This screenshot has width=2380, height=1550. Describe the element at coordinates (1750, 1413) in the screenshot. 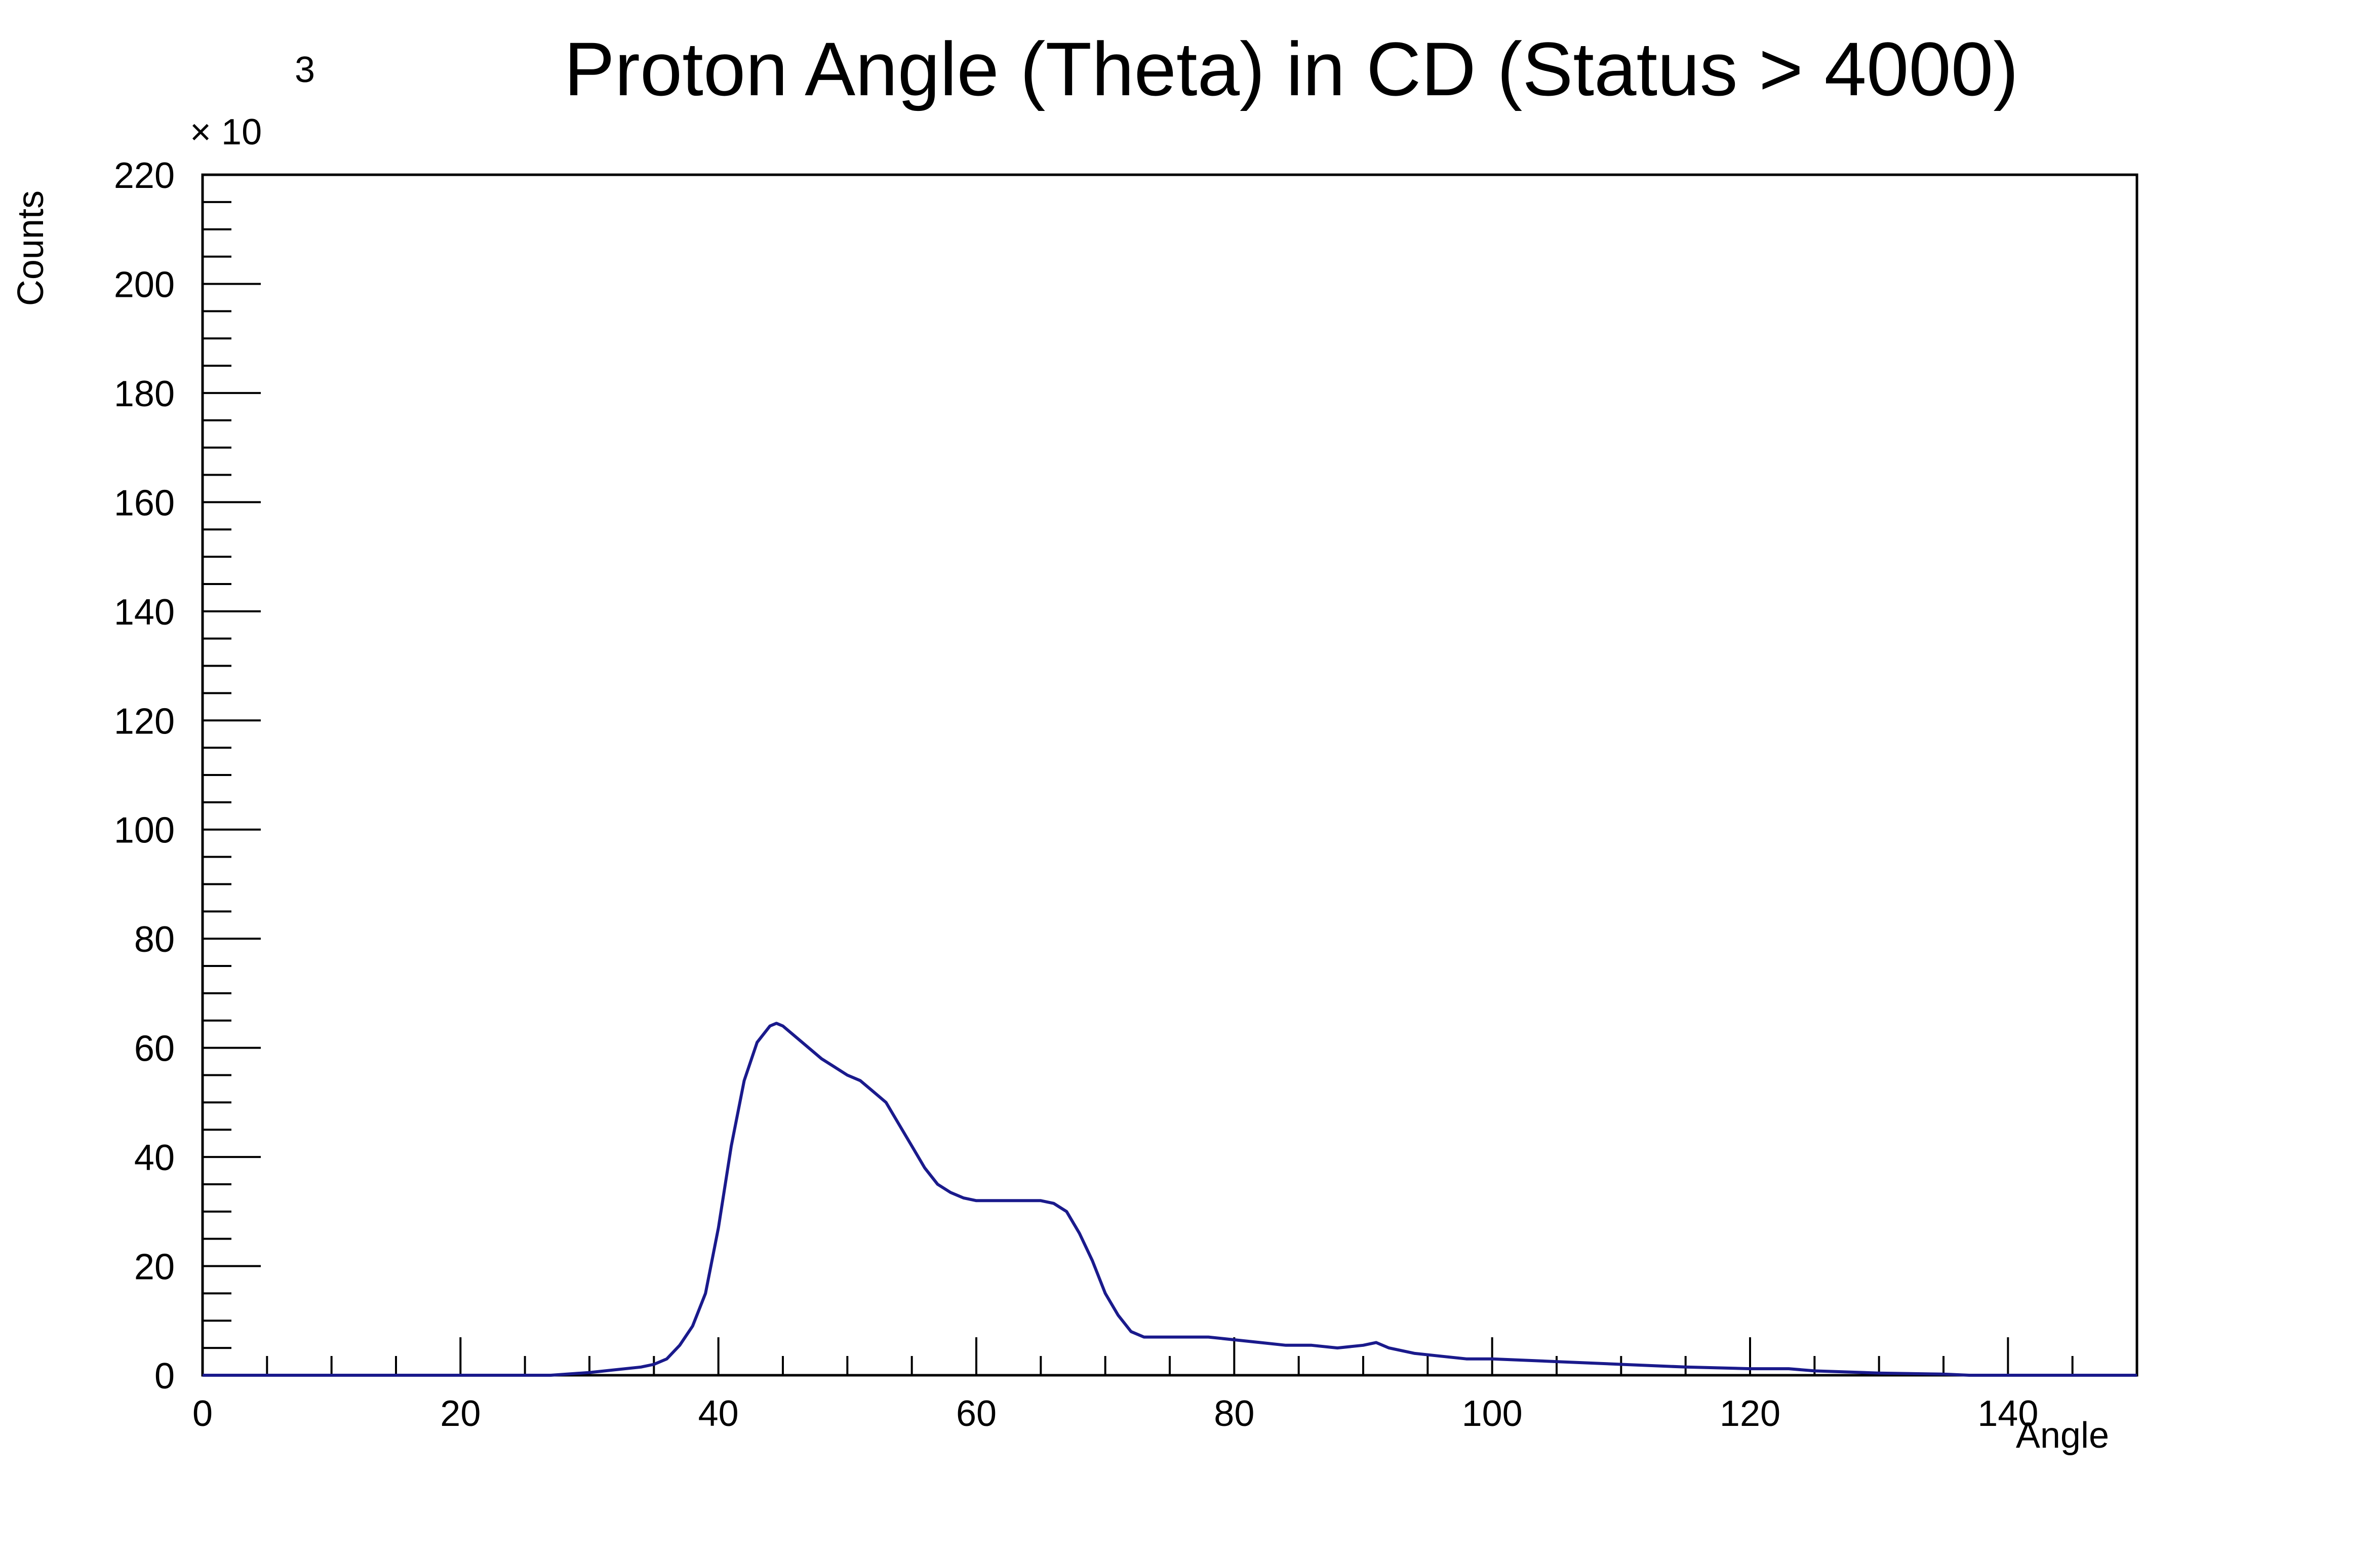

I see `x-tick-label: 120` at that location.